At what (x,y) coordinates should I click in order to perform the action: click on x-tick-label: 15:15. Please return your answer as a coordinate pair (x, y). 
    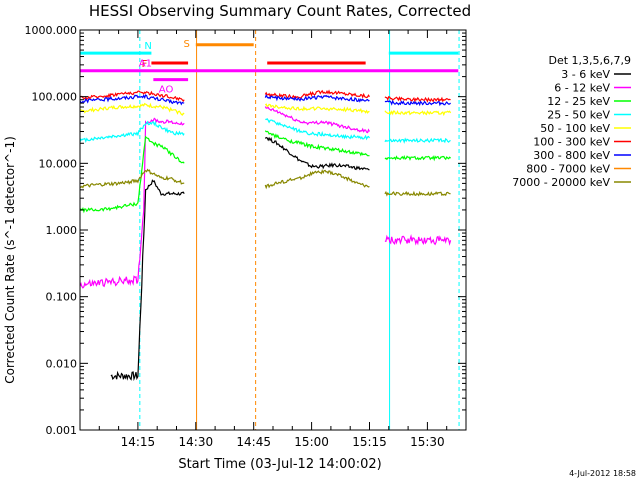
    Looking at the image, I should click on (369, 442).